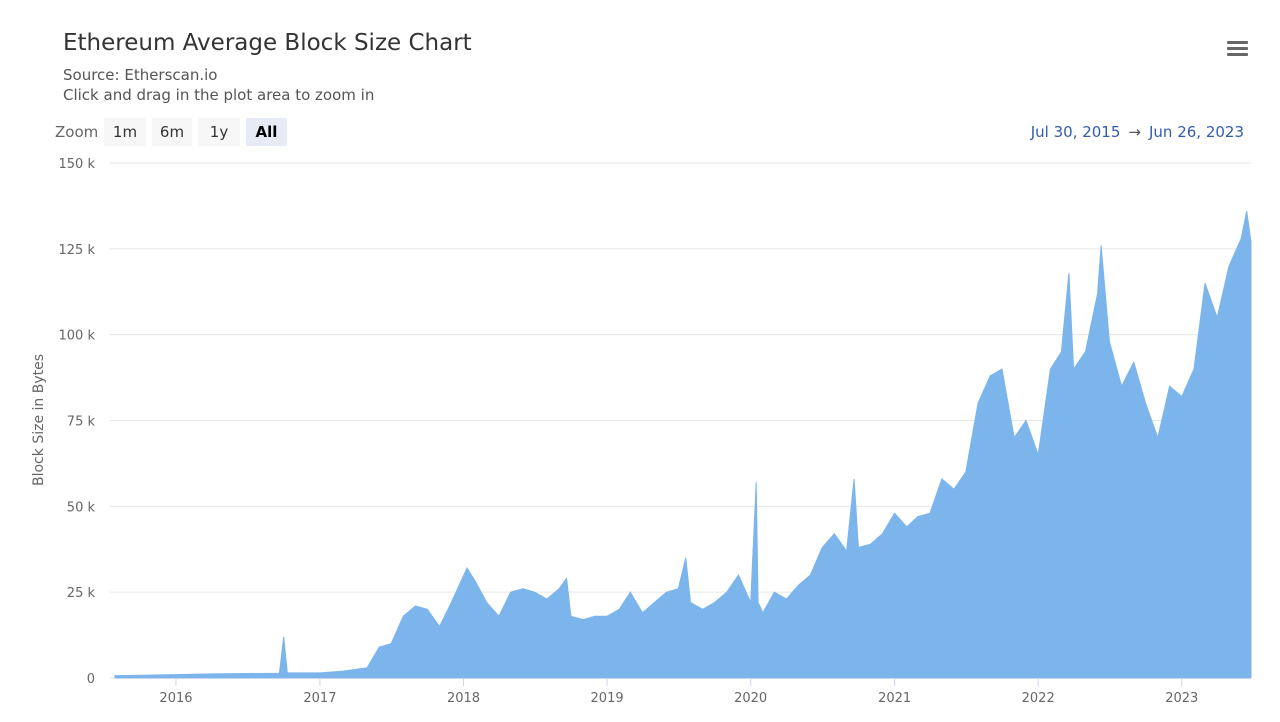 The height and width of the screenshot is (722, 1280). What do you see at coordinates (1181, 698) in the screenshot?
I see `x-tick-label: 2023` at bounding box center [1181, 698].